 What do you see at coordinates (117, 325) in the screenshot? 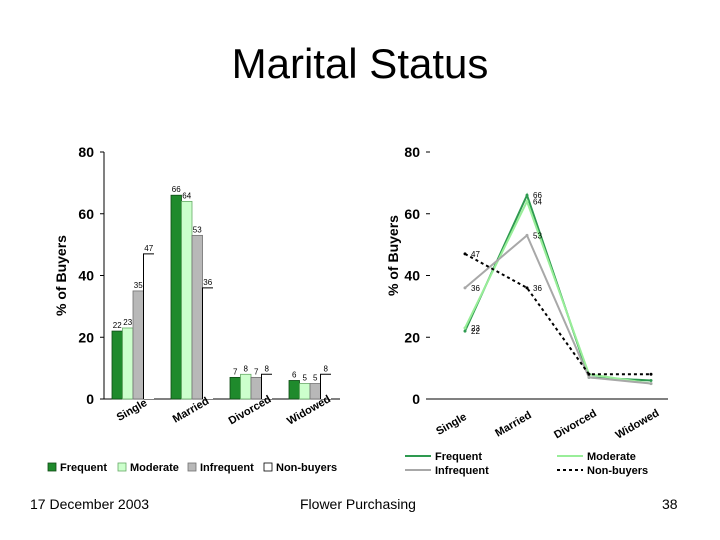
I see `bar-data-label: 22` at bounding box center [117, 325].